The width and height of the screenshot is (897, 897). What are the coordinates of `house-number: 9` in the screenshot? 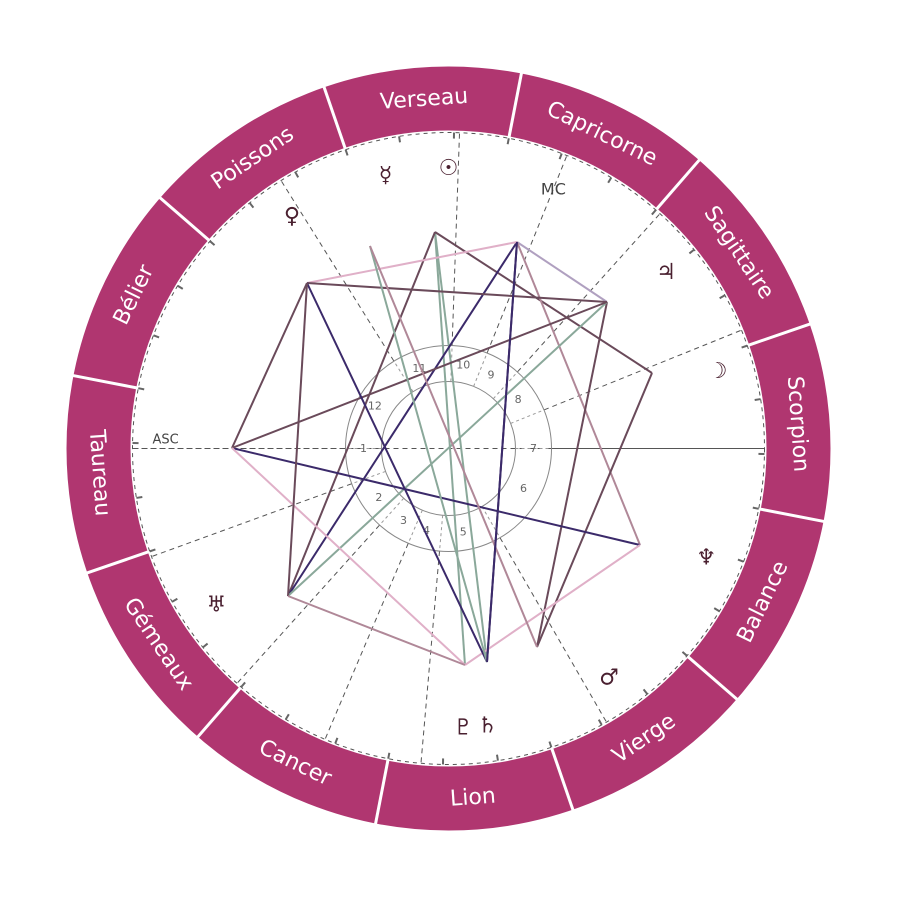 It's located at (491, 374).